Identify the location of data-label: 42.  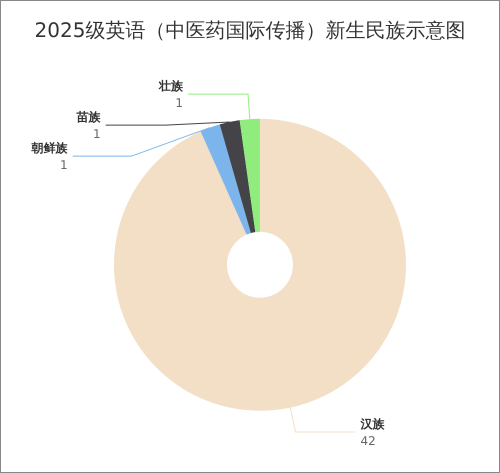
(368, 441).